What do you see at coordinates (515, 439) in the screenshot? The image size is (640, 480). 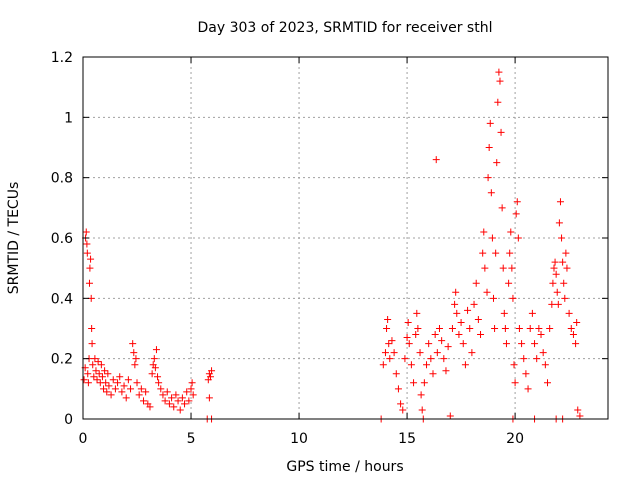 I see `x-tick-label: 20` at bounding box center [515, 439].